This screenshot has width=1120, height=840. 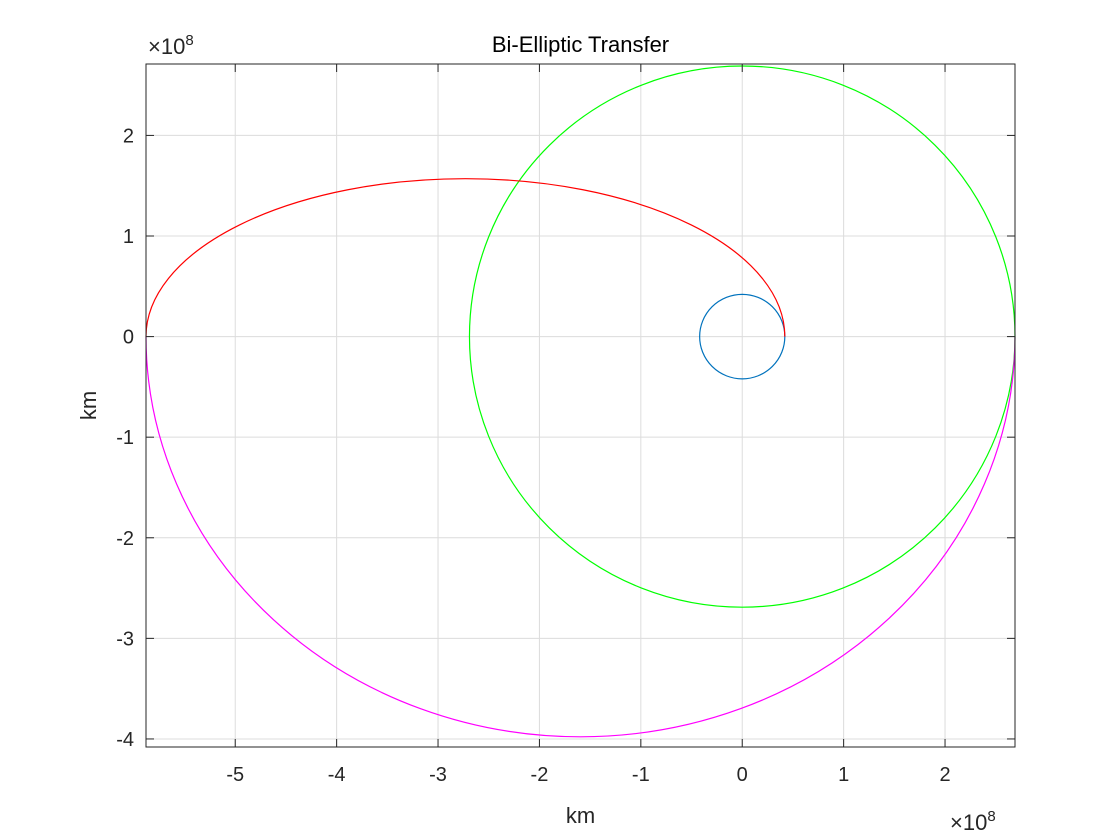 What do you see at coordinates (843, 775) in the screenshot?
I see `x-tick-label: 1` at bounding box center [843, 775].